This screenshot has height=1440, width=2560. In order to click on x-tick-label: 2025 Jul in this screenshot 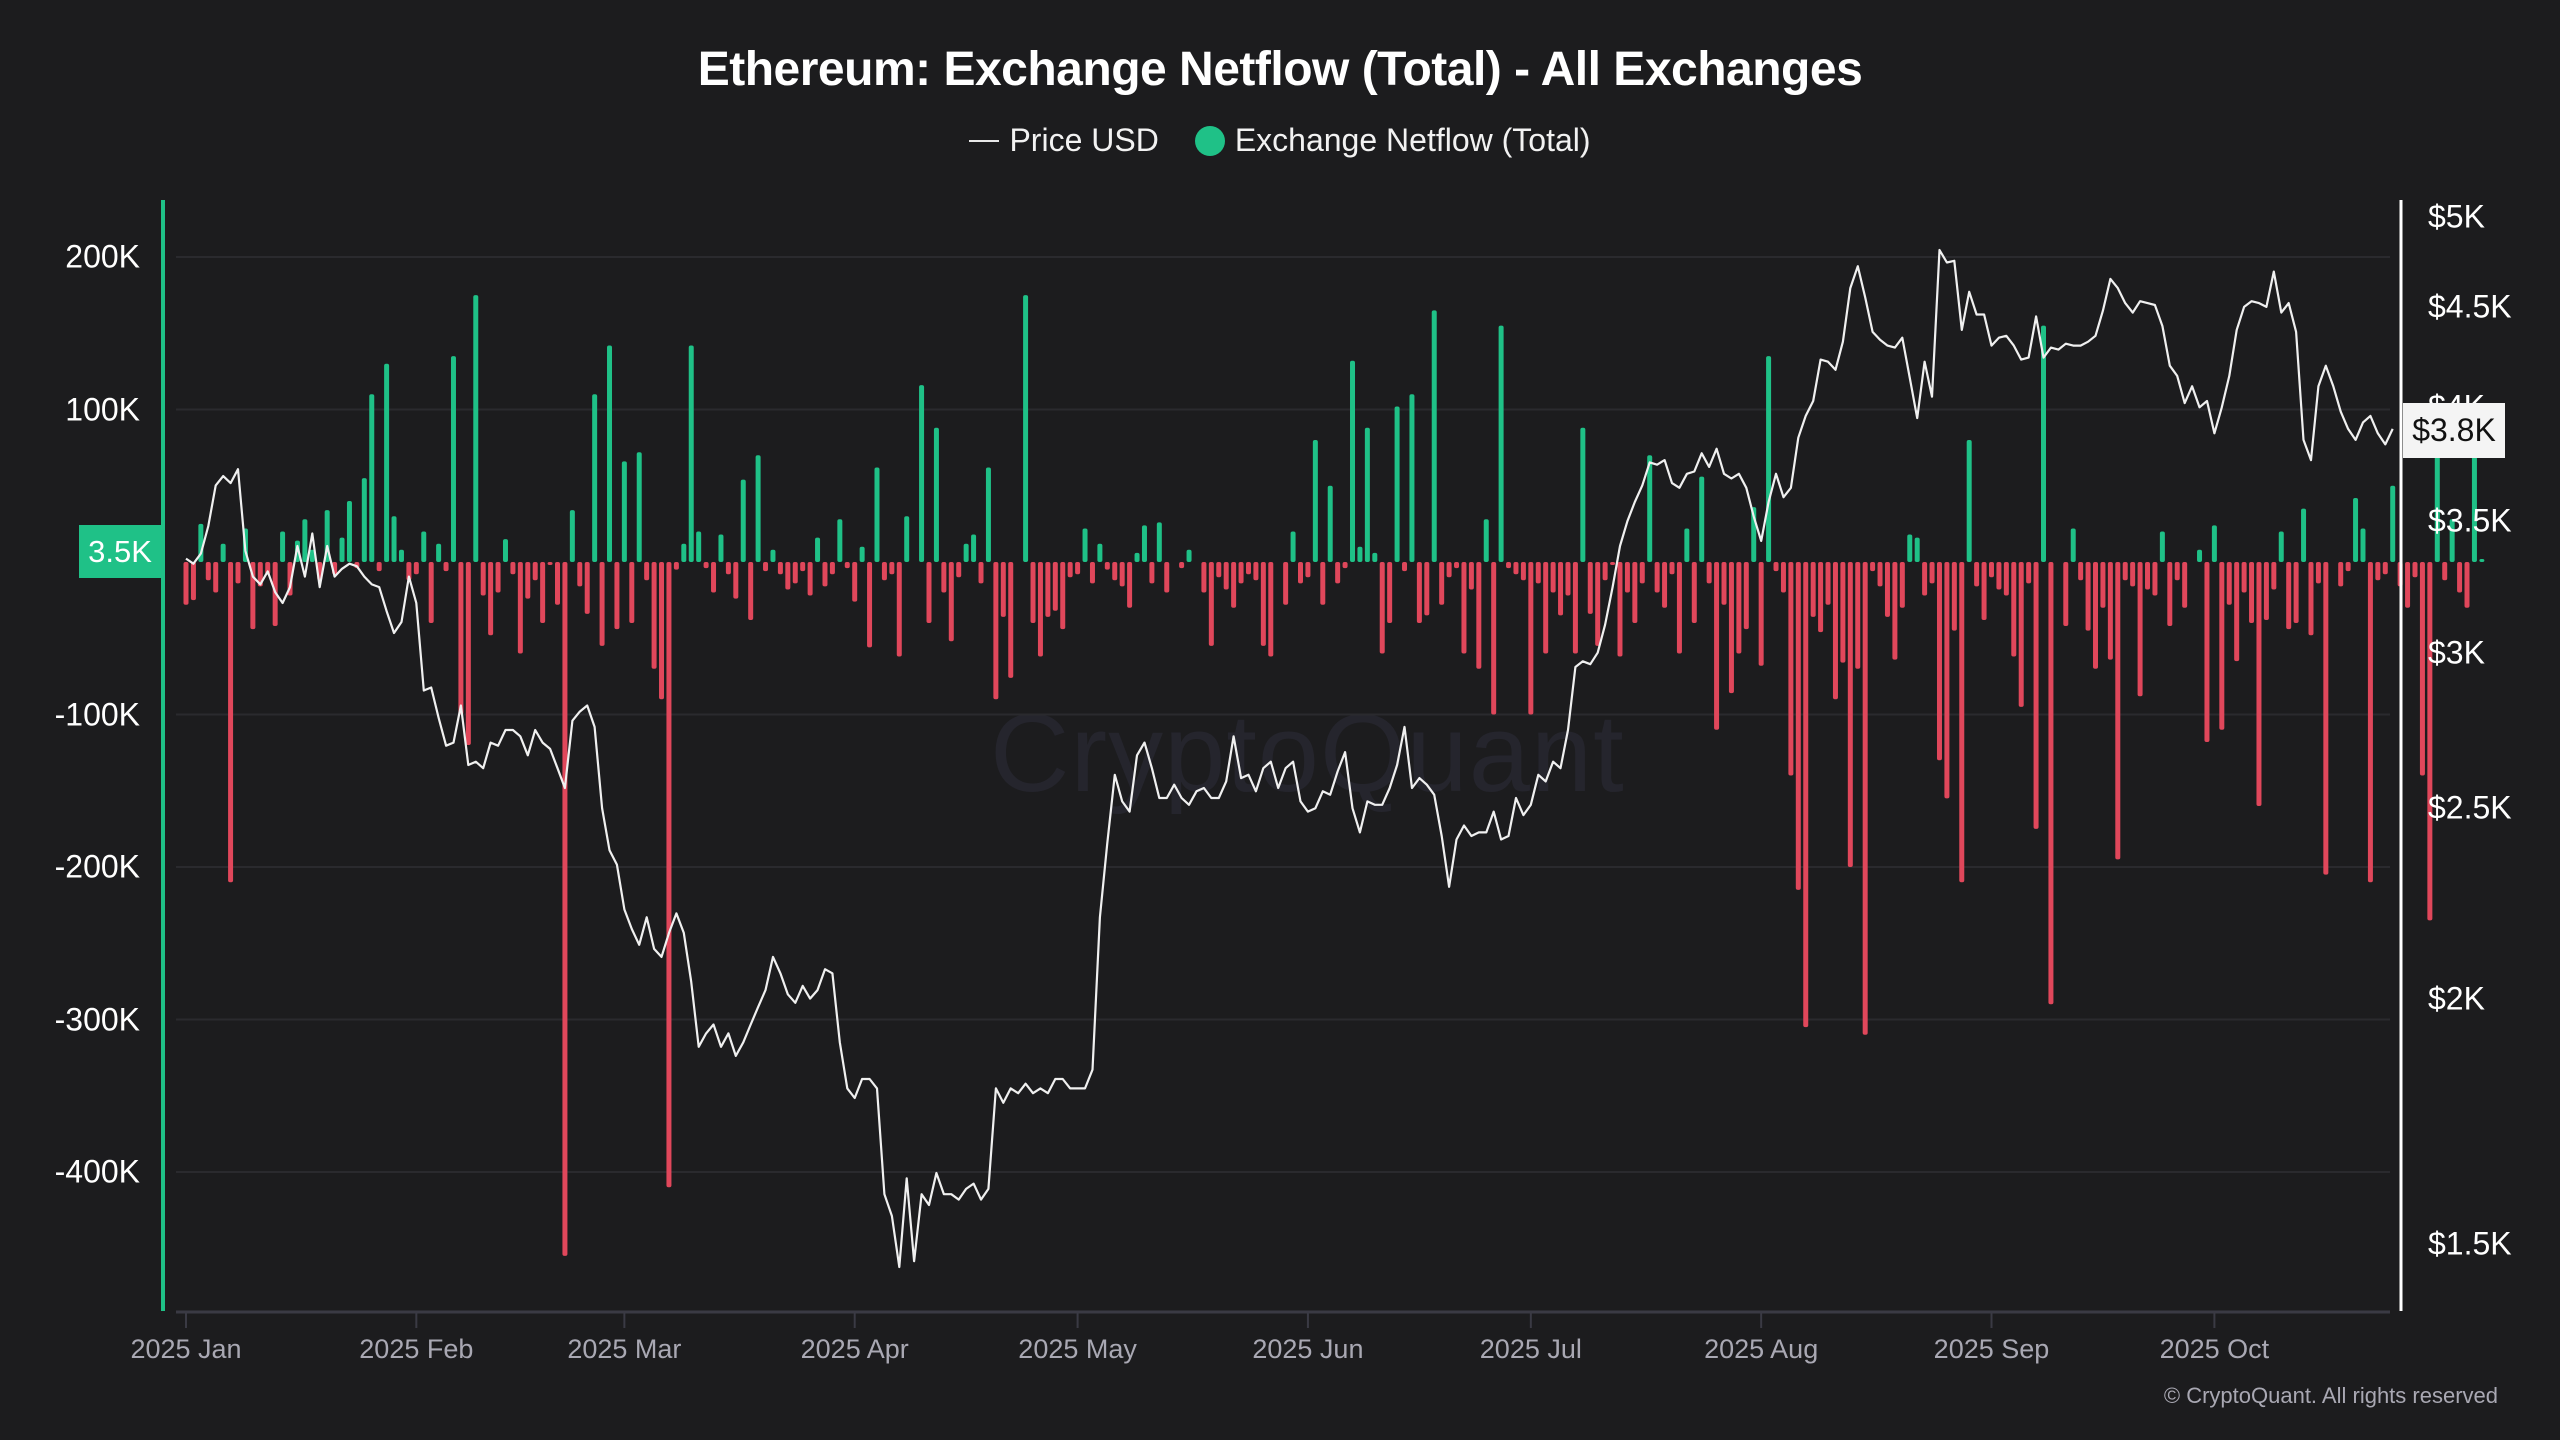, I will do `click(1530, 1349)`.